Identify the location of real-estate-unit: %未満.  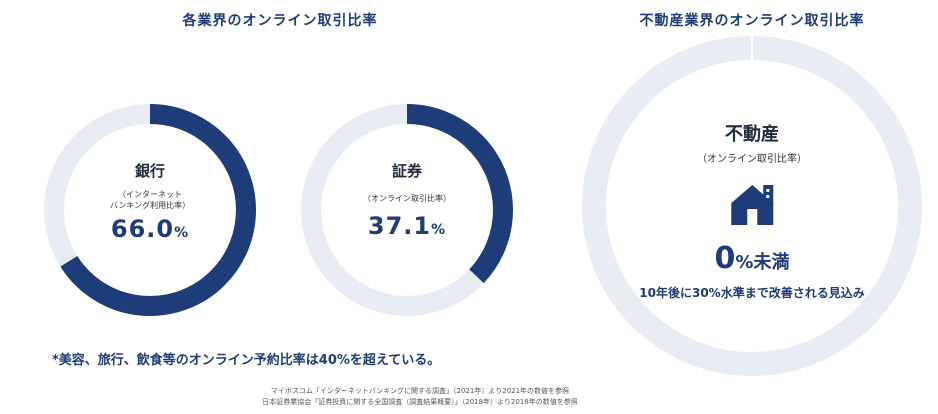
(762, 262).